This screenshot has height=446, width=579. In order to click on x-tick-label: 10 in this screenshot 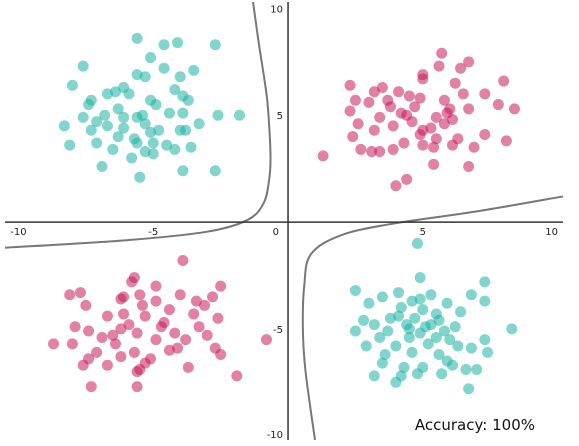, I will do `click(551, 232)`.